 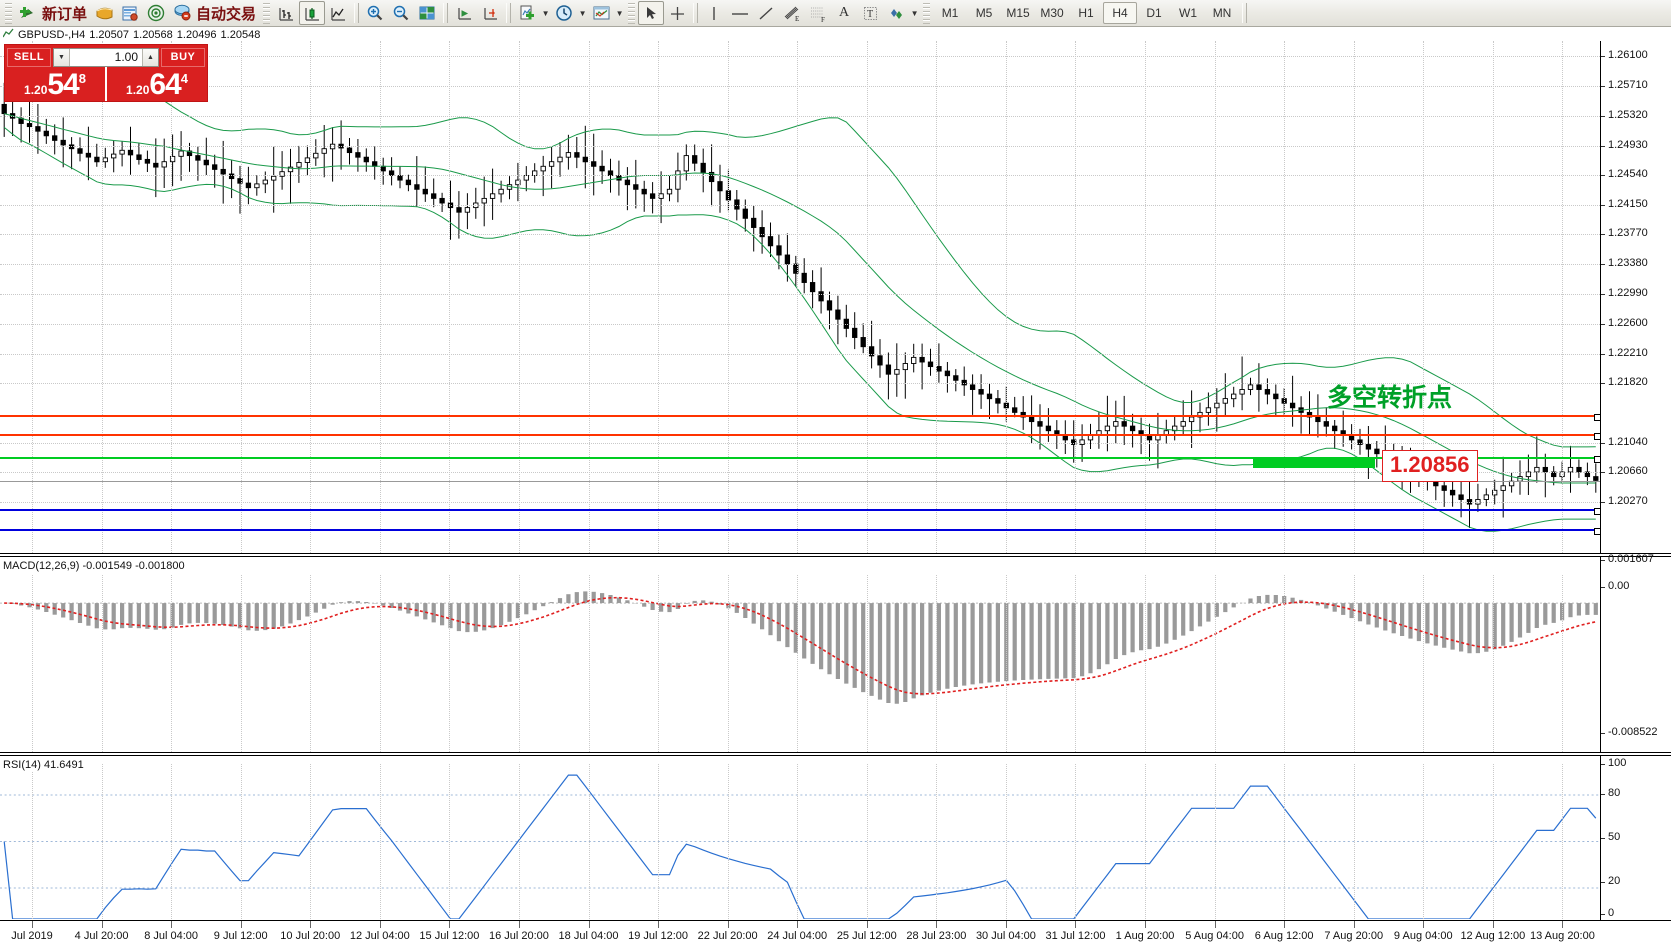 I want to click on line-chart-icon, so click(x=338, y=13).